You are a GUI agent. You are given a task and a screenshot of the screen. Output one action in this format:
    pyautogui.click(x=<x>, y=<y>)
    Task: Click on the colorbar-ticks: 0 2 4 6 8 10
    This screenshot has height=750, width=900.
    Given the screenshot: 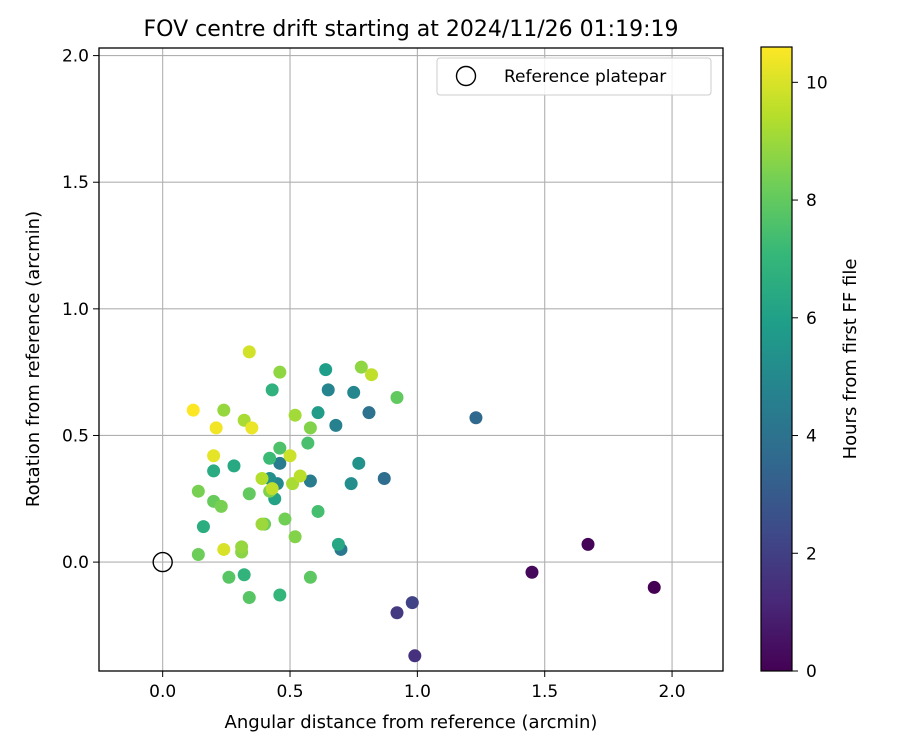 What is the action you would take?
    pyautogui.click(x=810, y=377)
    